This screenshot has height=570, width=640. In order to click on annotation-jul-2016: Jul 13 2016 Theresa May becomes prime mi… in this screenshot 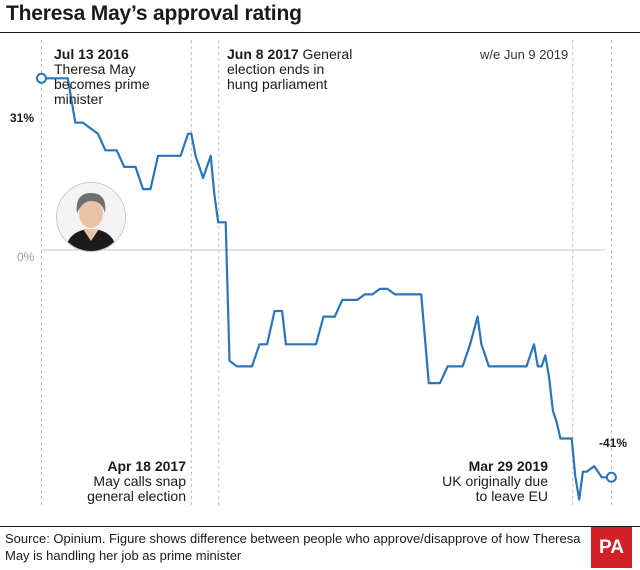, I will do `click(102, 77)`.